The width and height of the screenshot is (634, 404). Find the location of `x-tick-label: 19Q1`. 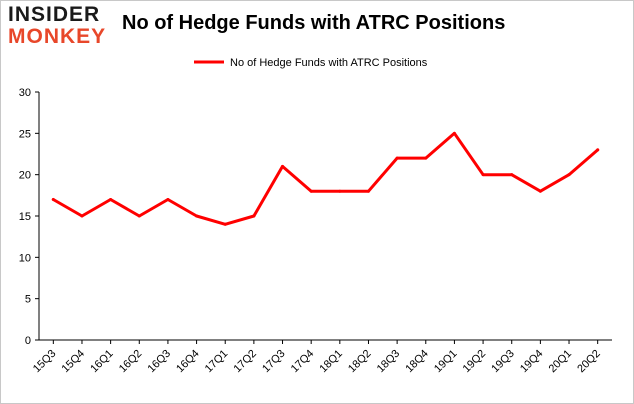

x-tick-label: 19Q1 is located at coordinates (446, 362).